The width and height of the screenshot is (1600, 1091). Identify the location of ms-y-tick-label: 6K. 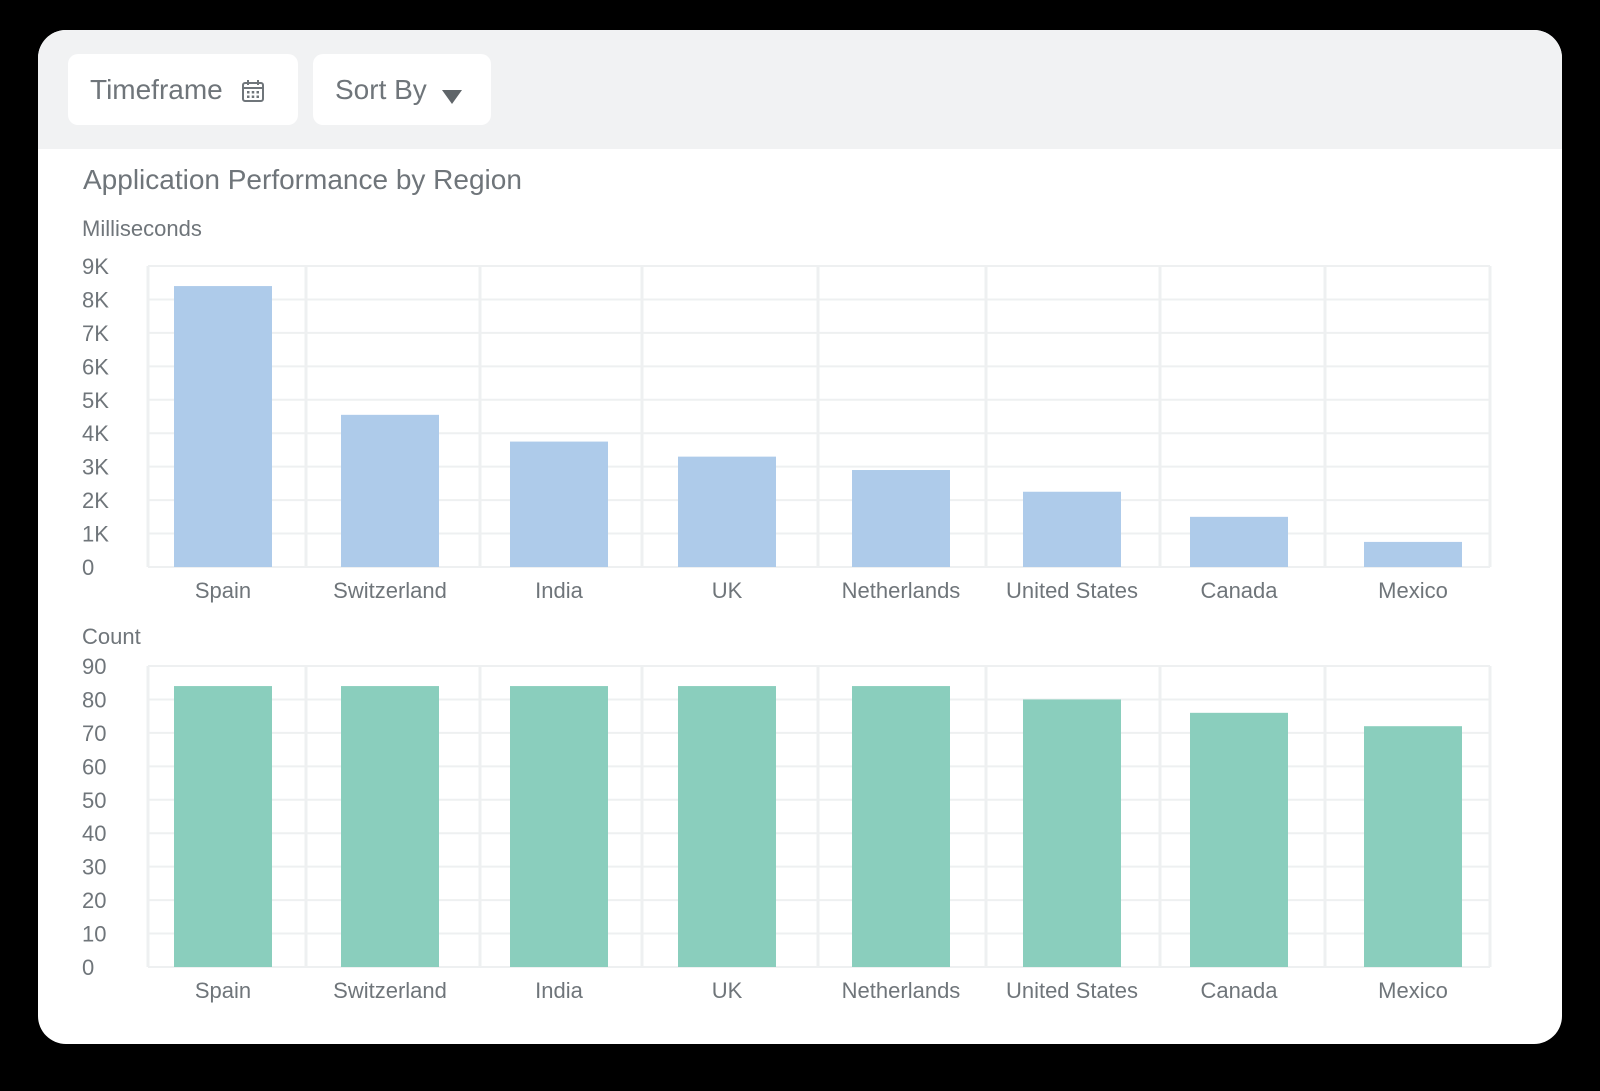
(95, 366).